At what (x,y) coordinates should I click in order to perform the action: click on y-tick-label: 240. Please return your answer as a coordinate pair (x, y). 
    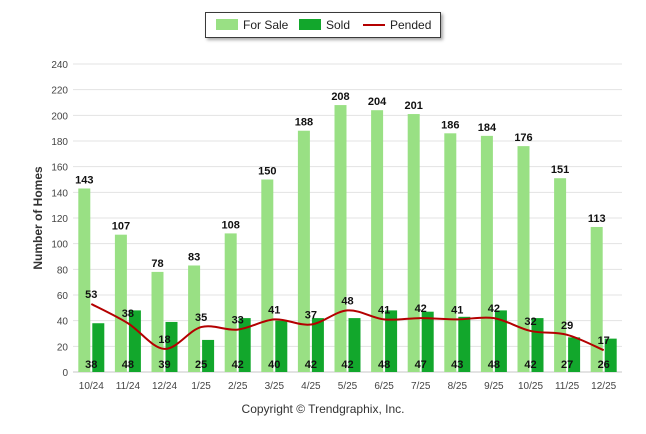
    Looking at the image, I should click on (59, 65).